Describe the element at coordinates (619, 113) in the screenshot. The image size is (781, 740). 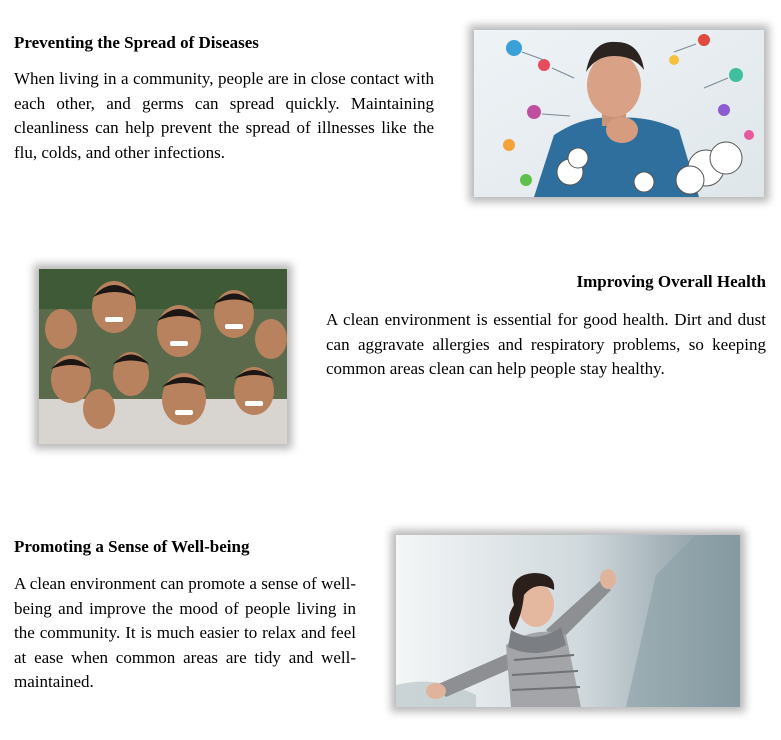
I see `man-sneezing-photo` at that location.